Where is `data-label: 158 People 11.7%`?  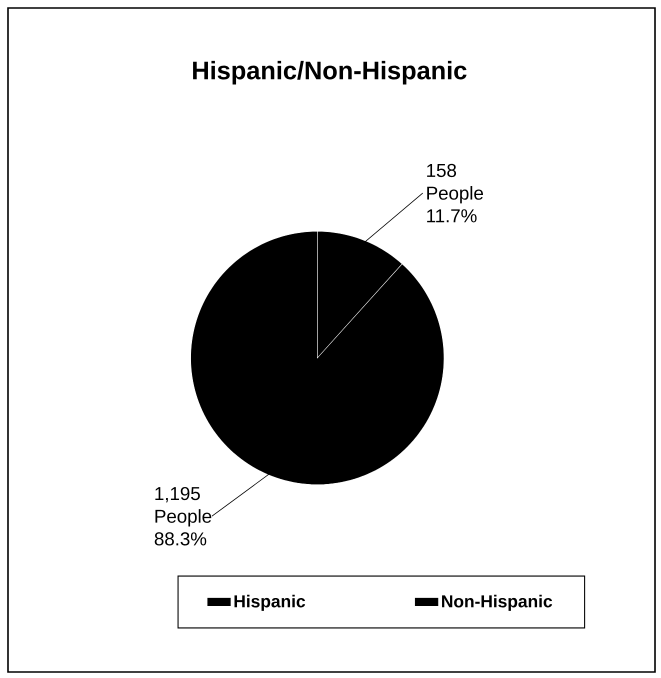
data-label: 158 People 11.7% is located at coordinates (455, 193).